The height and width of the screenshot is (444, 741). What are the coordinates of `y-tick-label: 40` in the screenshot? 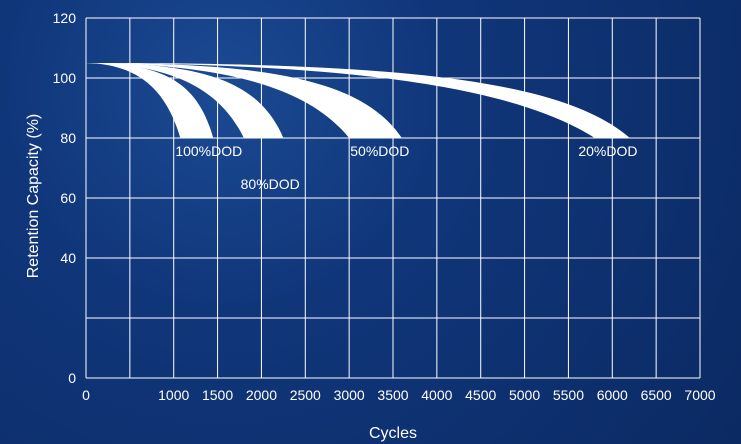 It's located at (68, 258).